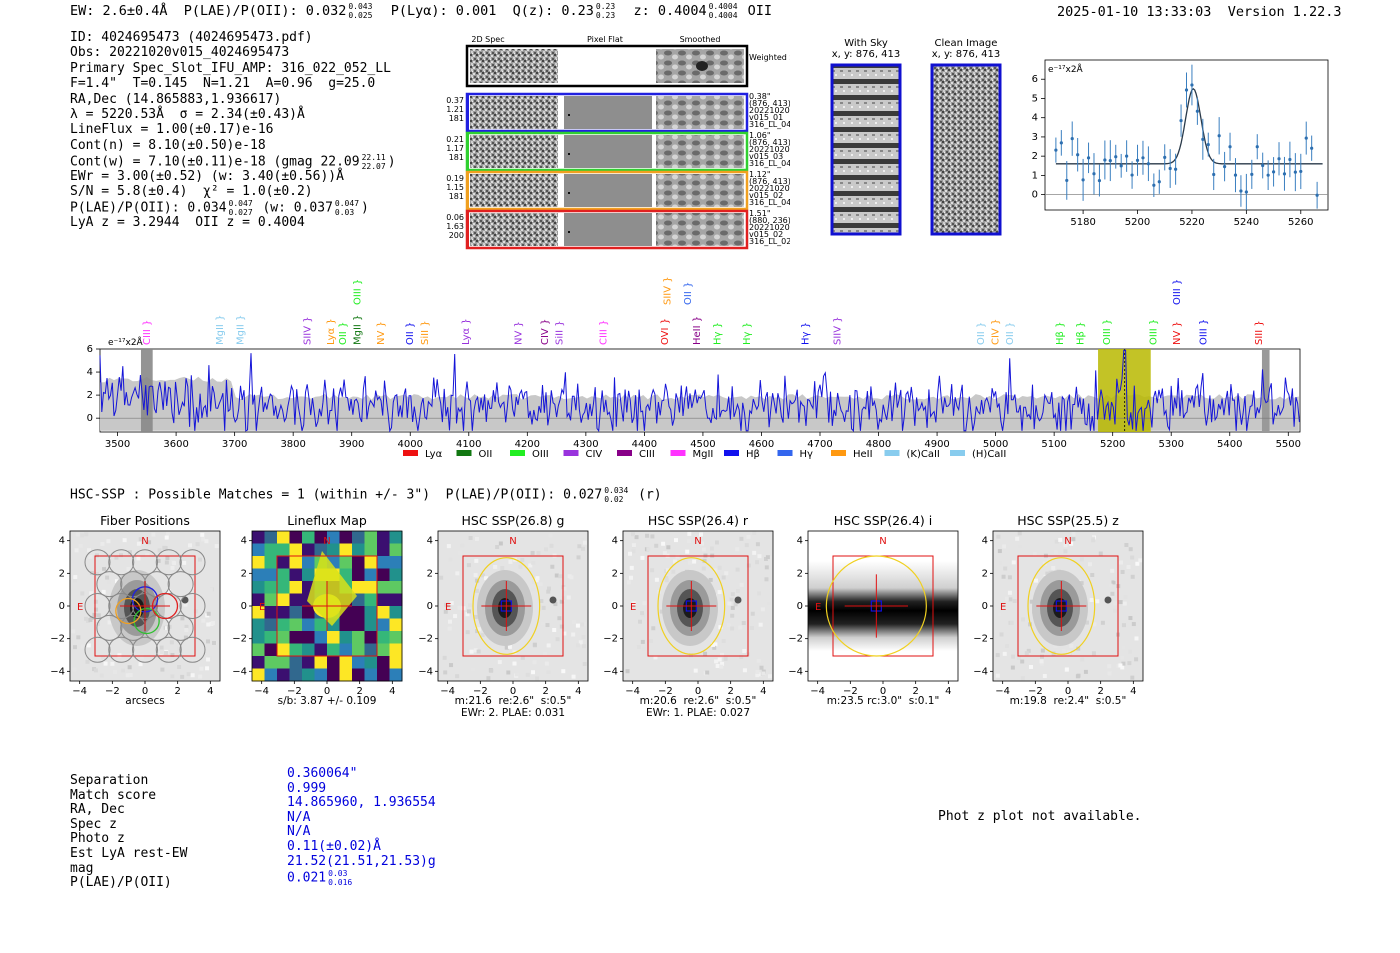 The image size is (1400, 953). Describe the element at coordinates (109, 780) in the screenshot. I see `label-separation: Separation` at that location.